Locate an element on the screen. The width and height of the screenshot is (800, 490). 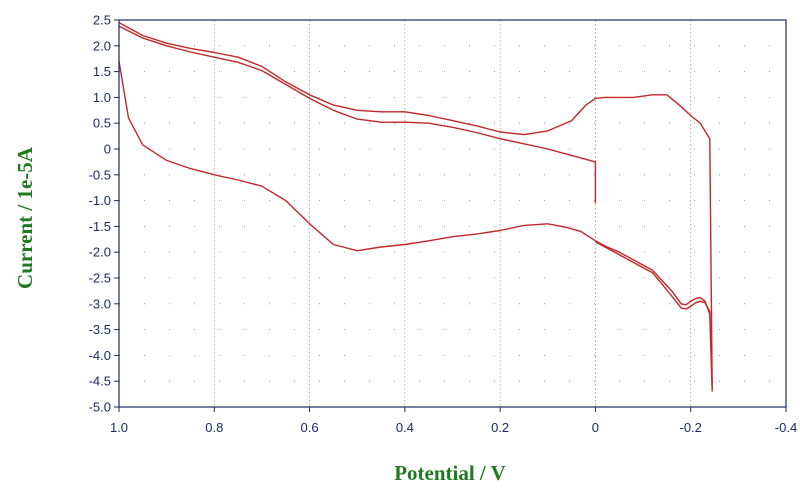
x-tick-label: 0.6 is located at coordinates (310, 427).